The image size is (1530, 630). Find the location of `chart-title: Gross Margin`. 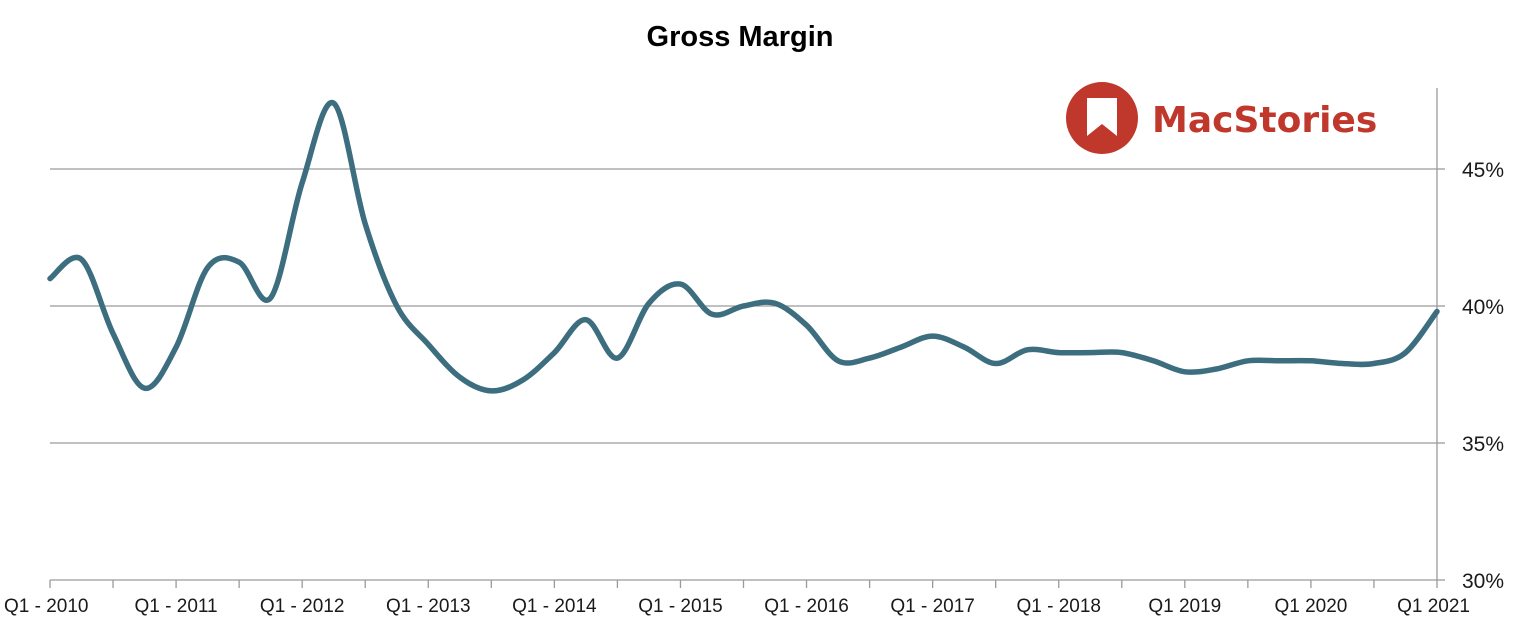

chart-title: Gross Margin is located at coordinates (740, 37).